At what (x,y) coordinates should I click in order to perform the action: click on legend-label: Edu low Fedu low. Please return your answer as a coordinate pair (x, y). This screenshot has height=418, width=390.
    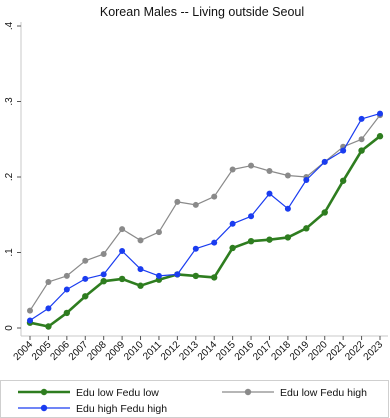
    Looking at the image, I should click on (117, 393).